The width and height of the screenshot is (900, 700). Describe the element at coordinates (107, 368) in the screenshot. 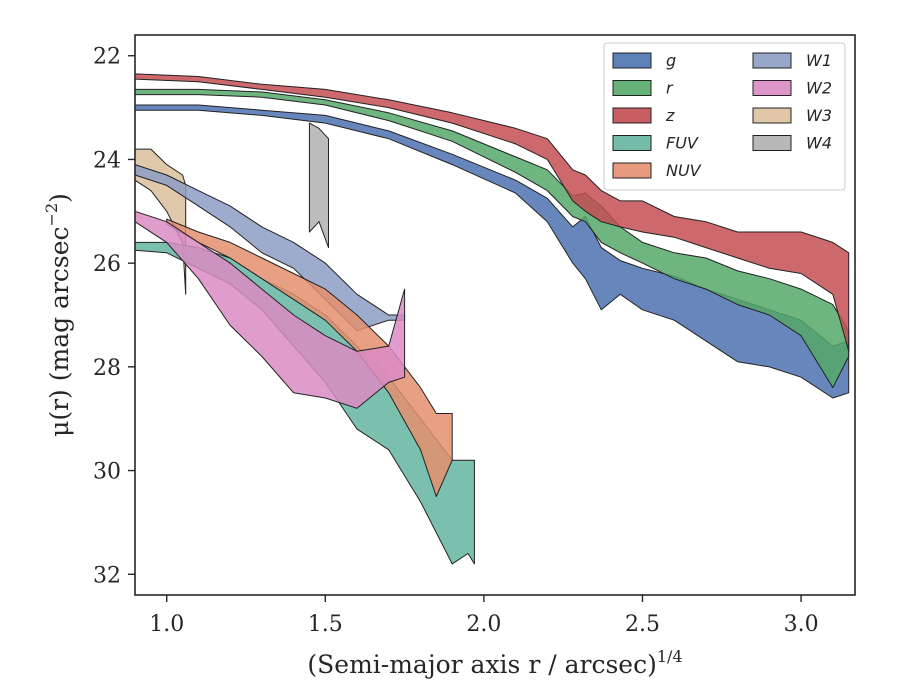

I see `y-tick-label: 28` at that location.